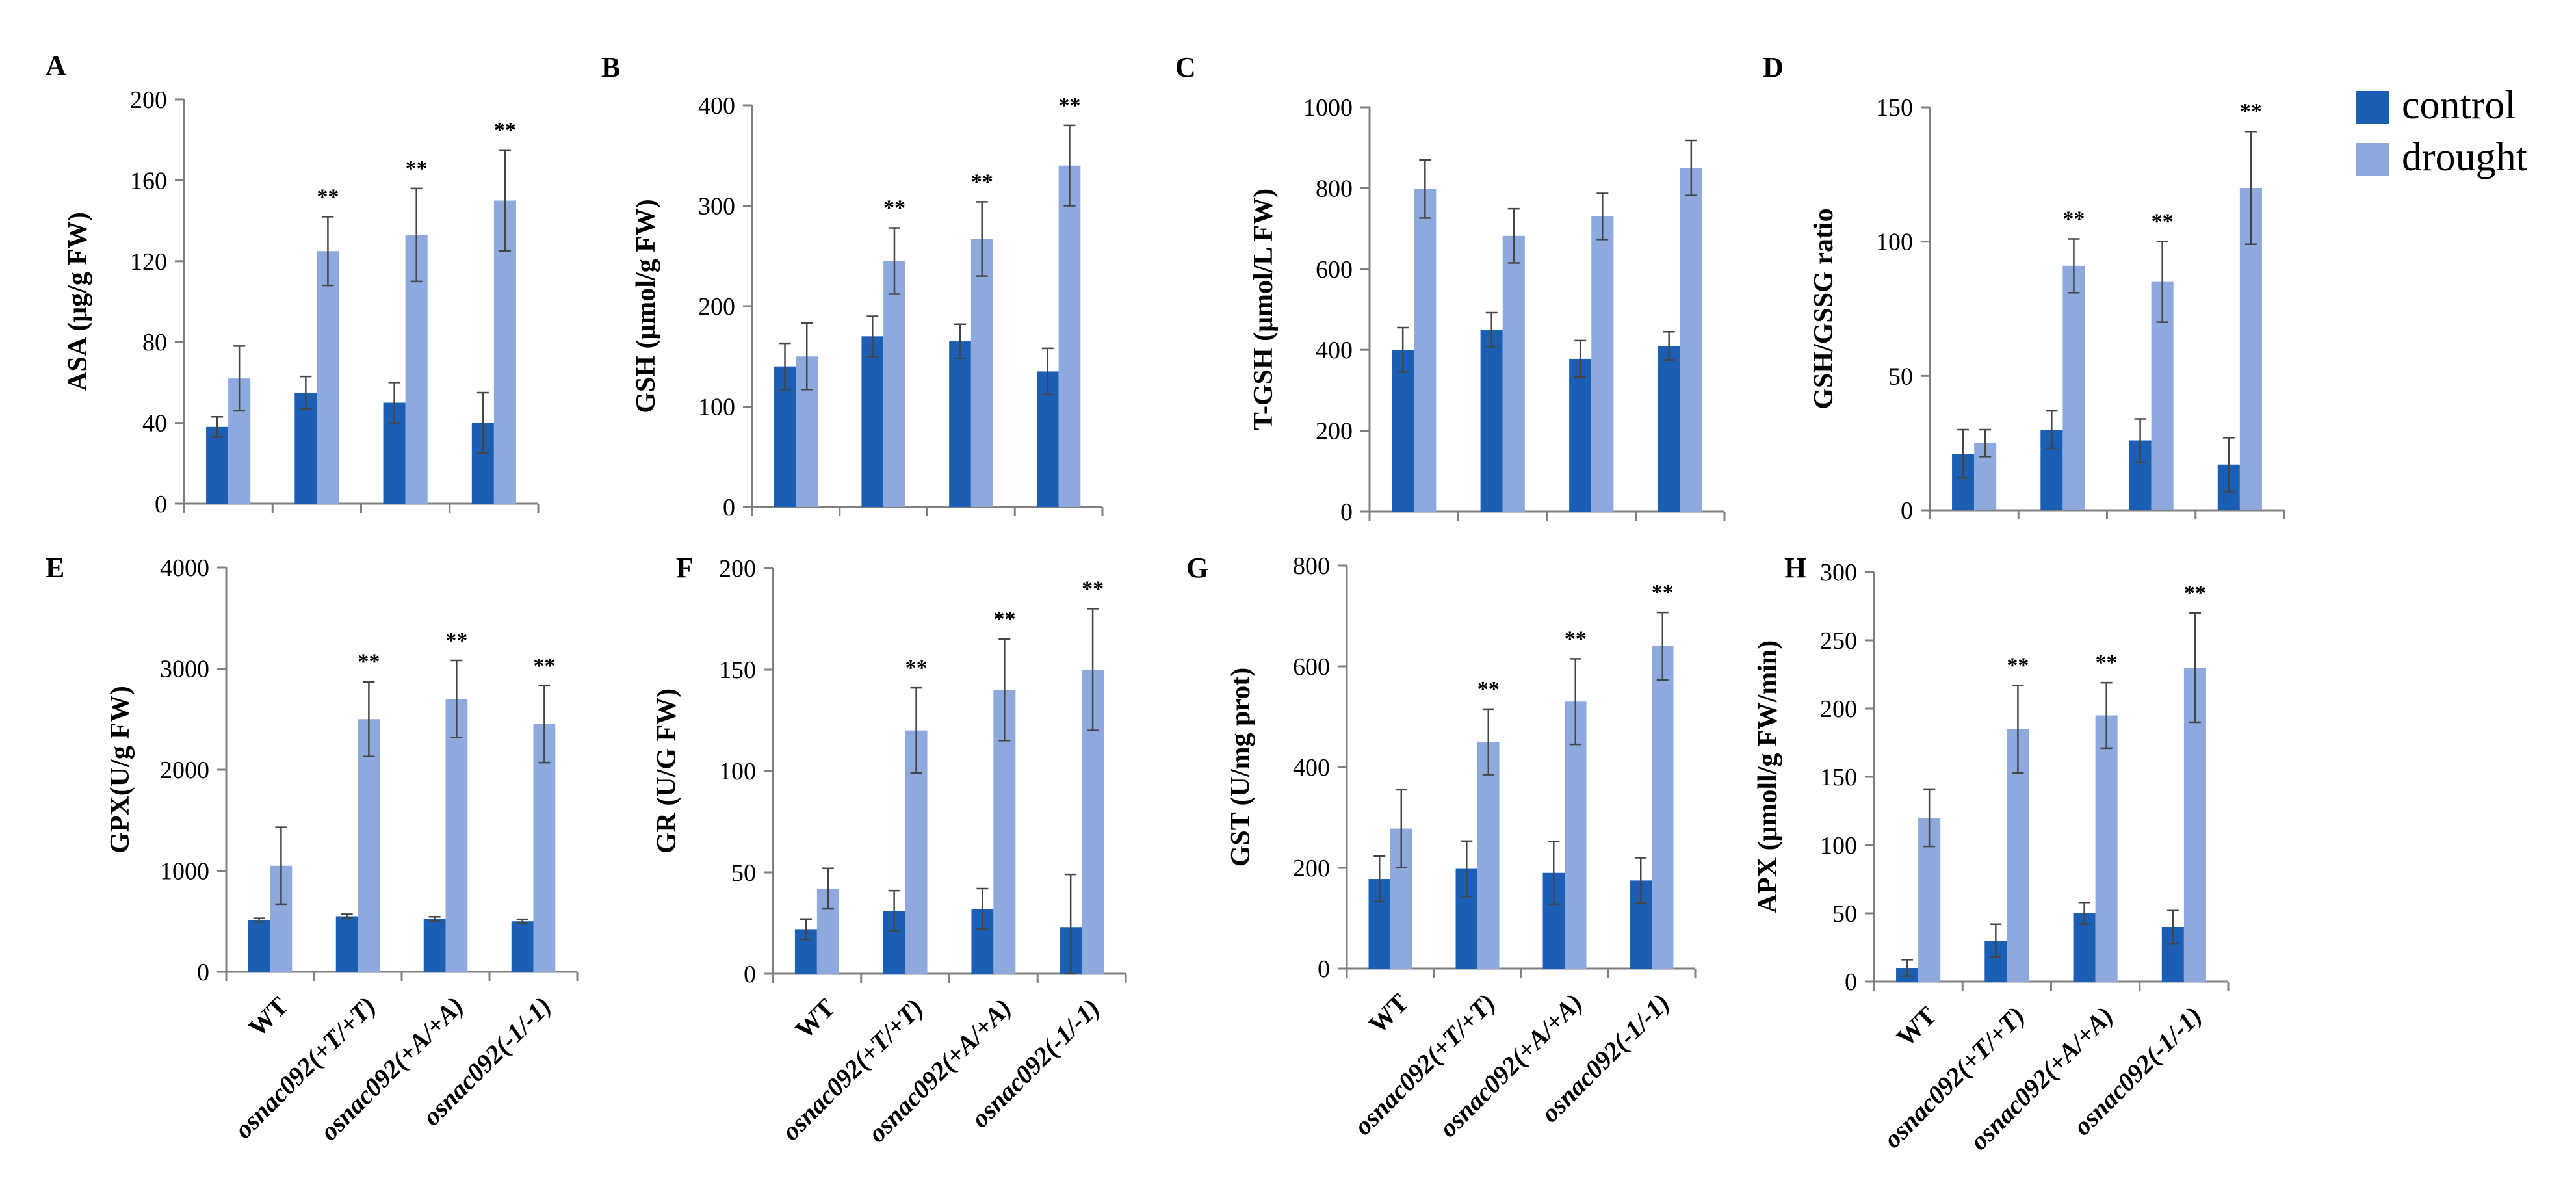 This screenshot has width=2576, height=1200. Describe the element at coordinates (1185, 67) in the screenshot. I see `panel-letter: C` at that location.